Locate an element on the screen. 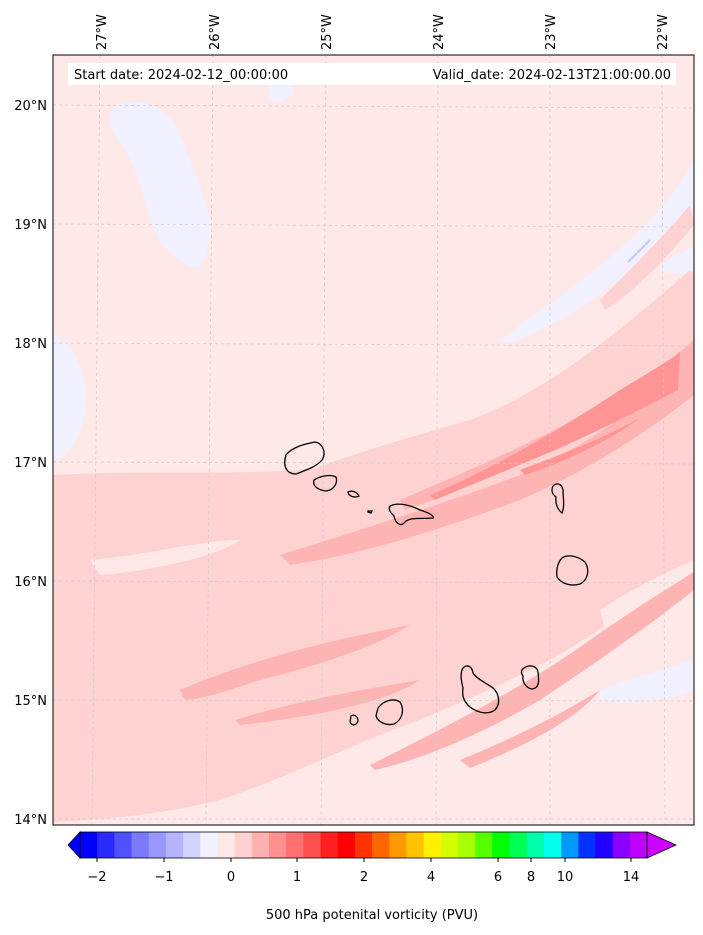 This screenshot has height=935, width=703. island-brava is located at coordinates (354, 720).